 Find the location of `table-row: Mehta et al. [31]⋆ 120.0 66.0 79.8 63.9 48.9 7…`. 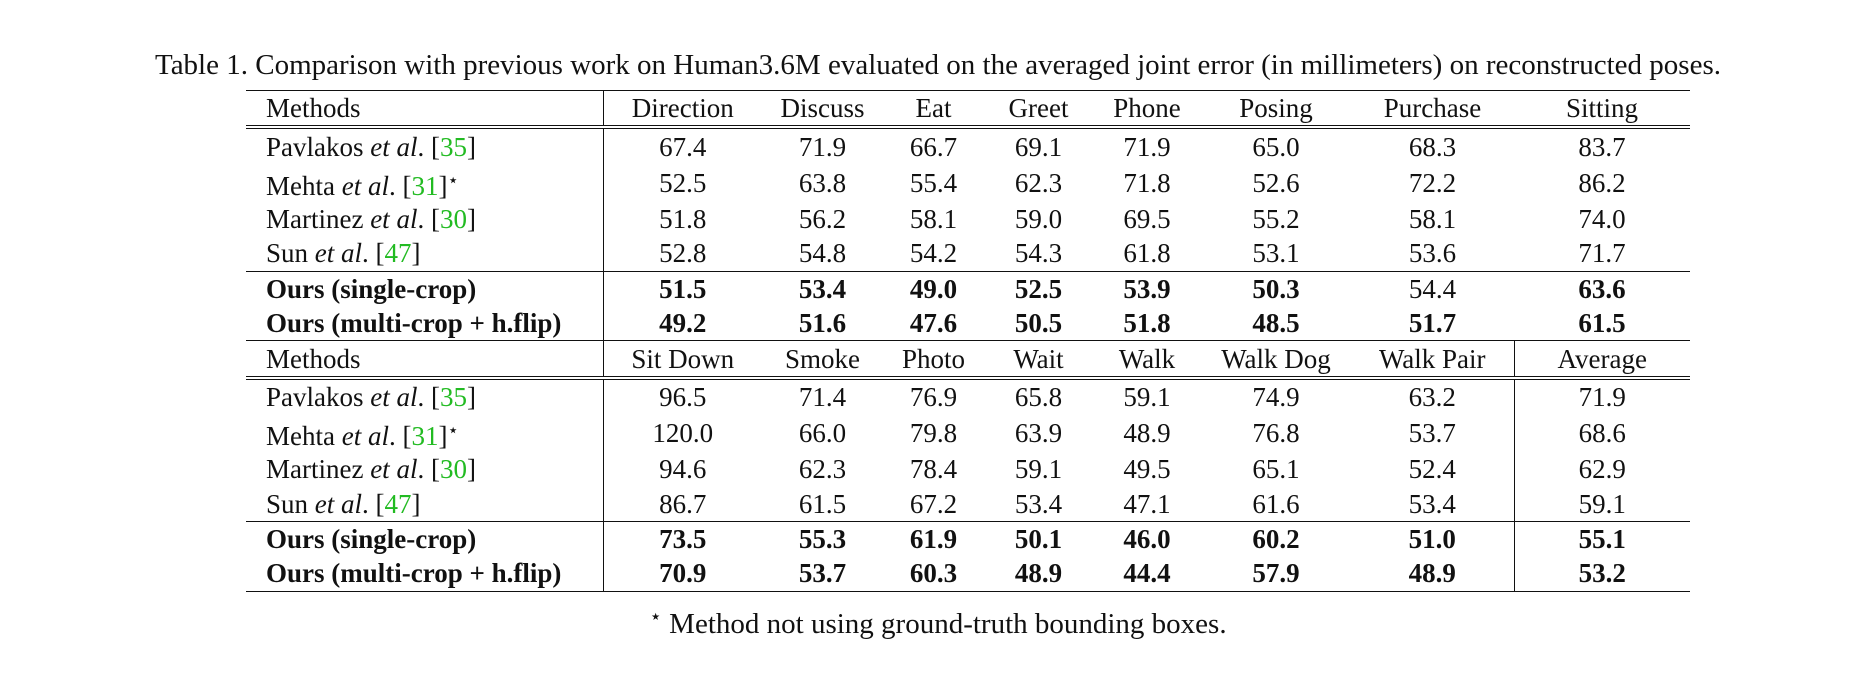

table-row: Mehta et al. [31]⋆ 120.0 66.0 79.8 63.9 48.9 7… is located at coordinates (968, 433).